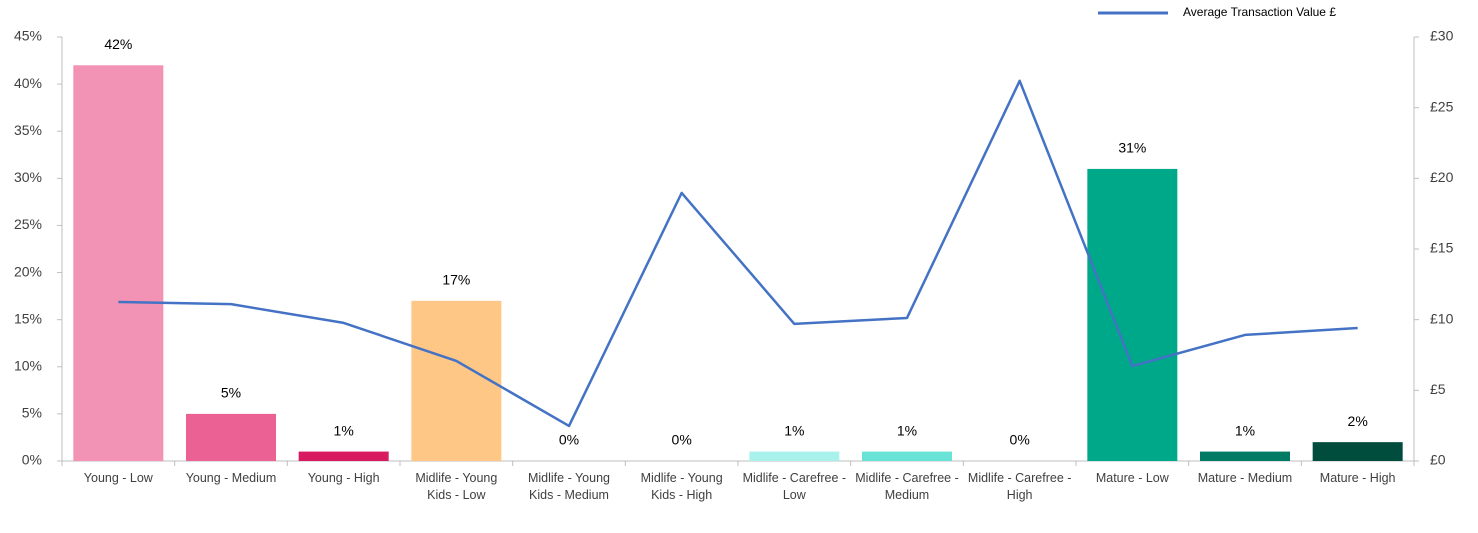 The image size is (1478, 533). What do you see at coordinates (28, 224) in the screenshot?
I see `y-tick-label: 25%` at bounding box center [28, 224].